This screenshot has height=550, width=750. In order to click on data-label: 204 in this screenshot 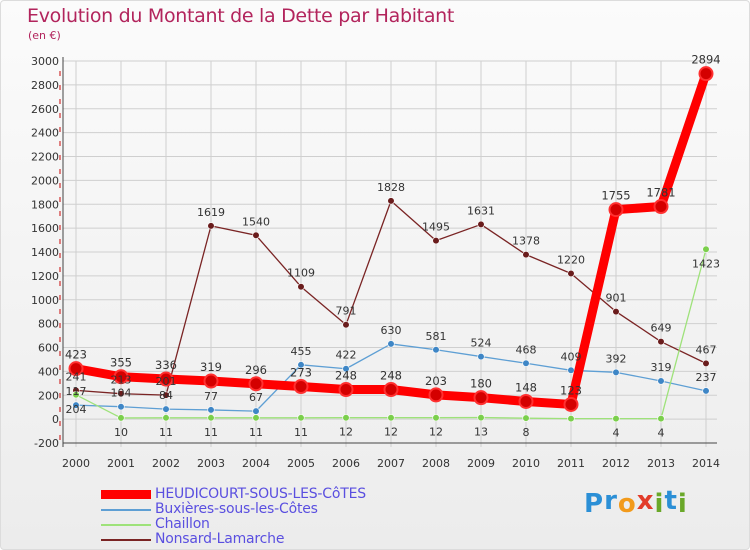, I will do `click(76, 409)`.